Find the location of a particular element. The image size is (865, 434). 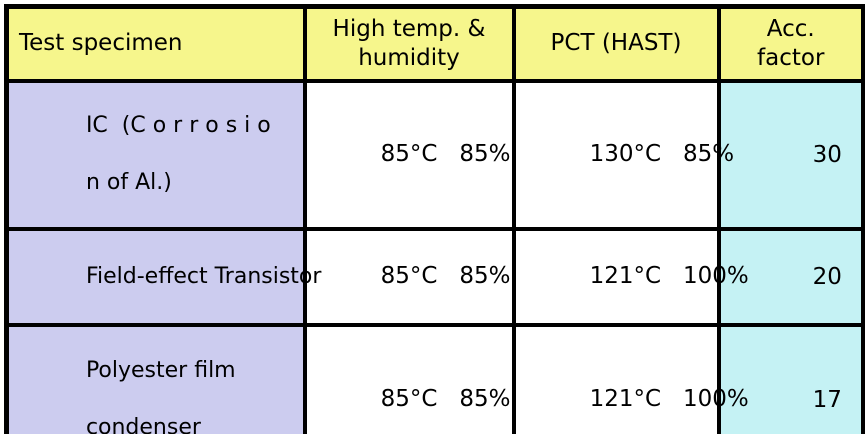

cell-text: Polyester film is located at coordinates (160, 370).